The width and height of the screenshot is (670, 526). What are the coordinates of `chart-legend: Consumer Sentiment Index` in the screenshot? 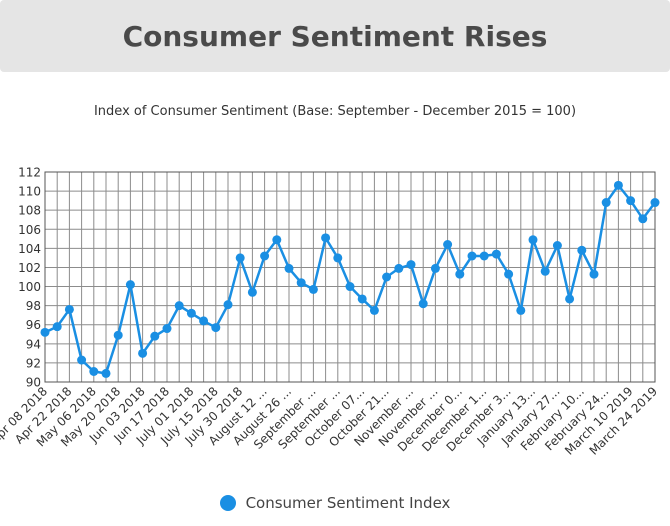 It's located at (335, 503).